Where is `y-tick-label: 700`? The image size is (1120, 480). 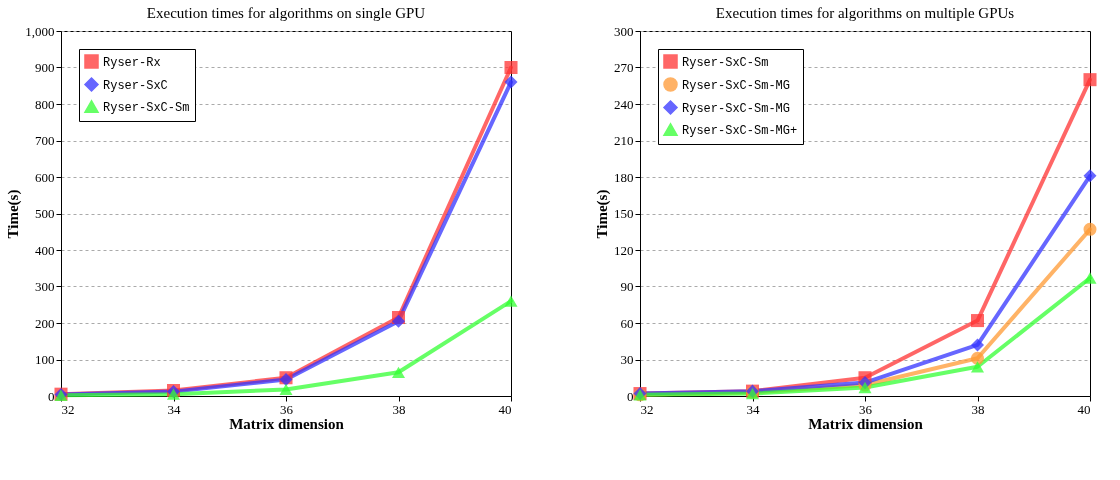 y-tick-label: 700 is located at coordinates (45, 140).